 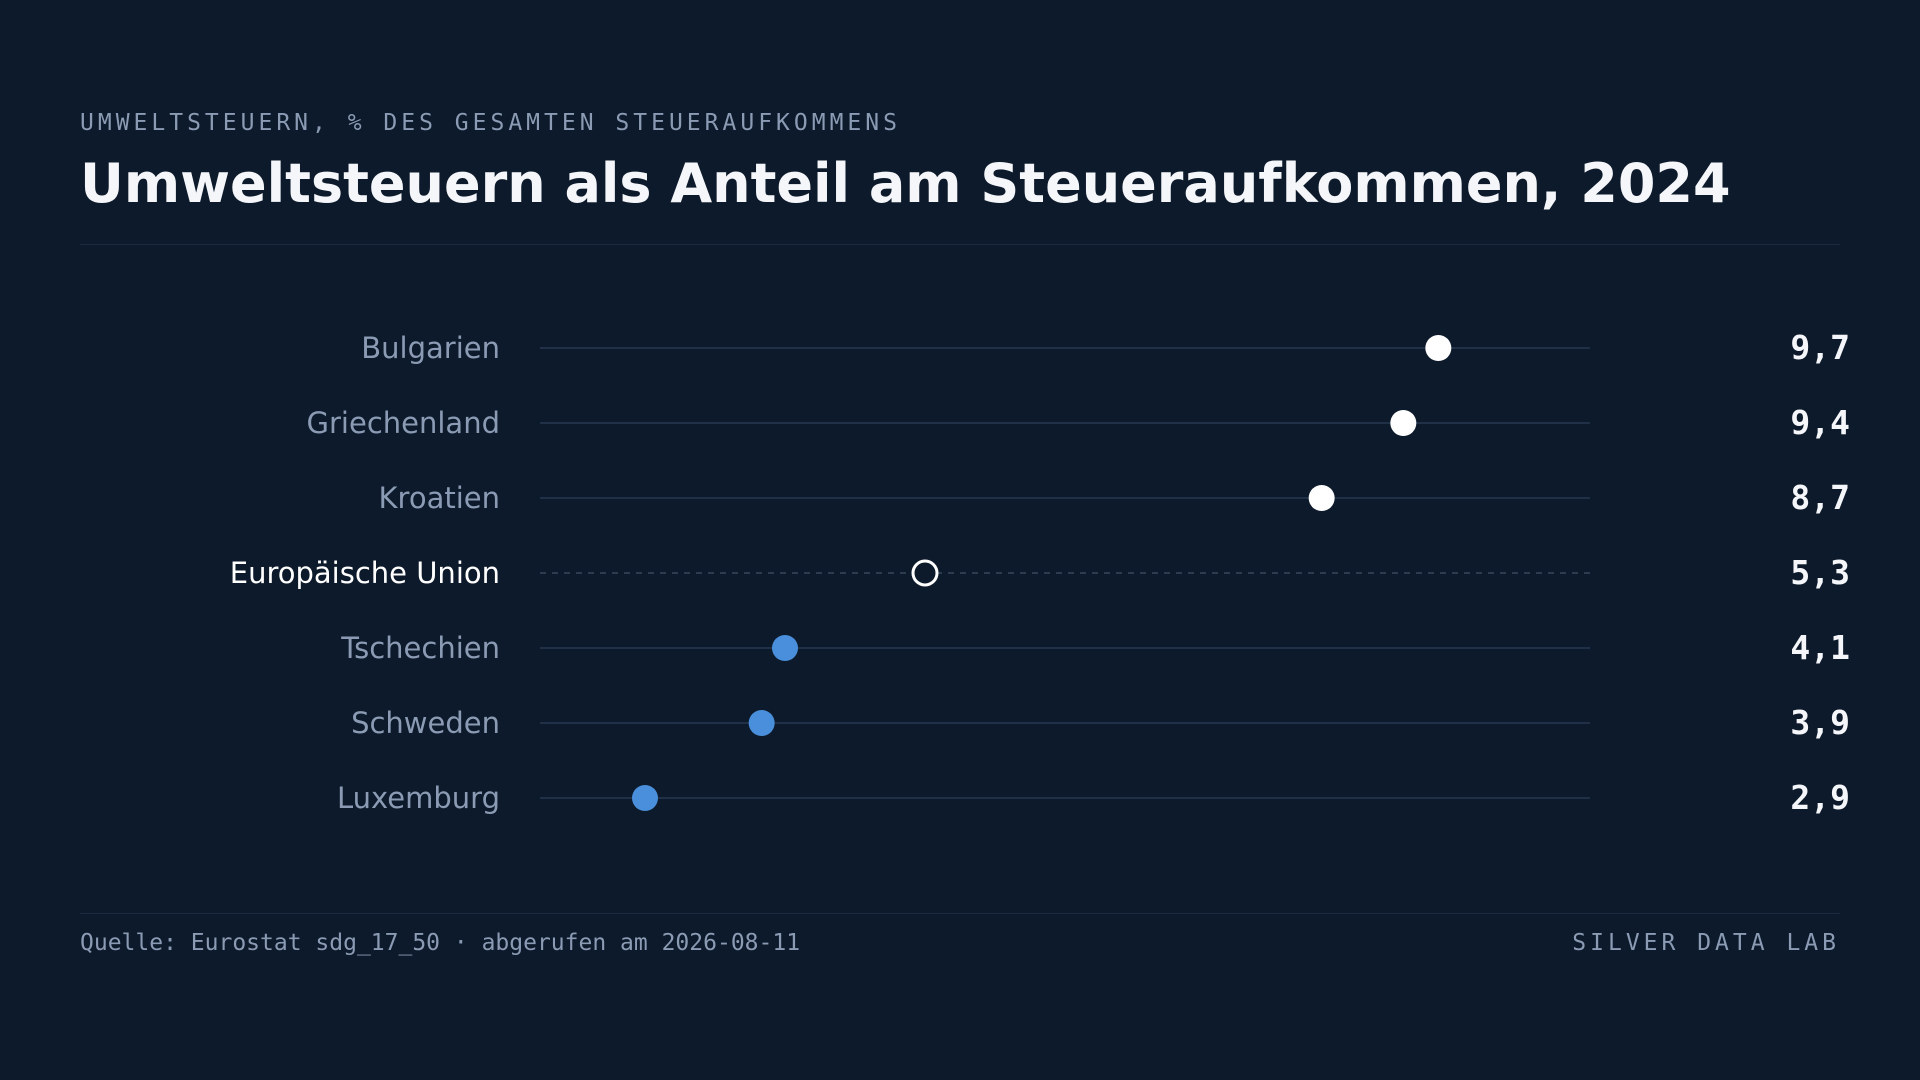 I want to click on category-label: Griechenland, so click(x=403, y=423).